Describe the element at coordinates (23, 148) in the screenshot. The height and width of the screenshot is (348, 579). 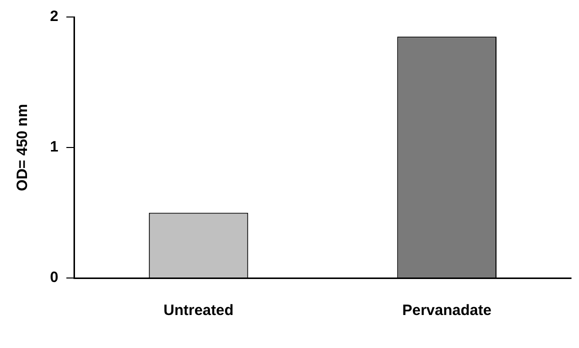
I see `y-axis-title: OD= 450 nm` at that location.